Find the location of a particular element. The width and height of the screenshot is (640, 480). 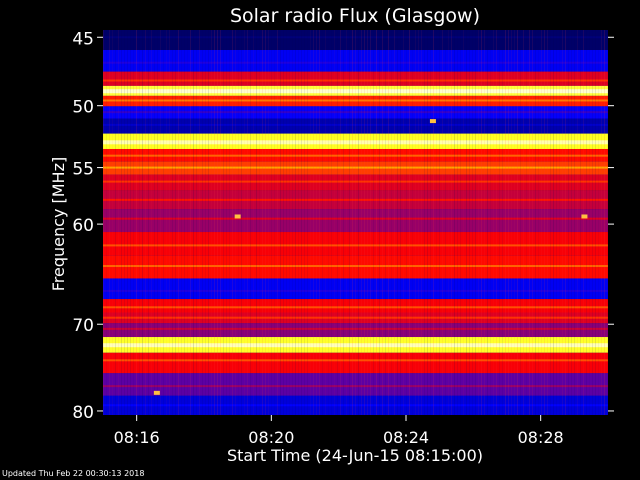

y-tick-label: 60 is located at coordinates (83, 226).